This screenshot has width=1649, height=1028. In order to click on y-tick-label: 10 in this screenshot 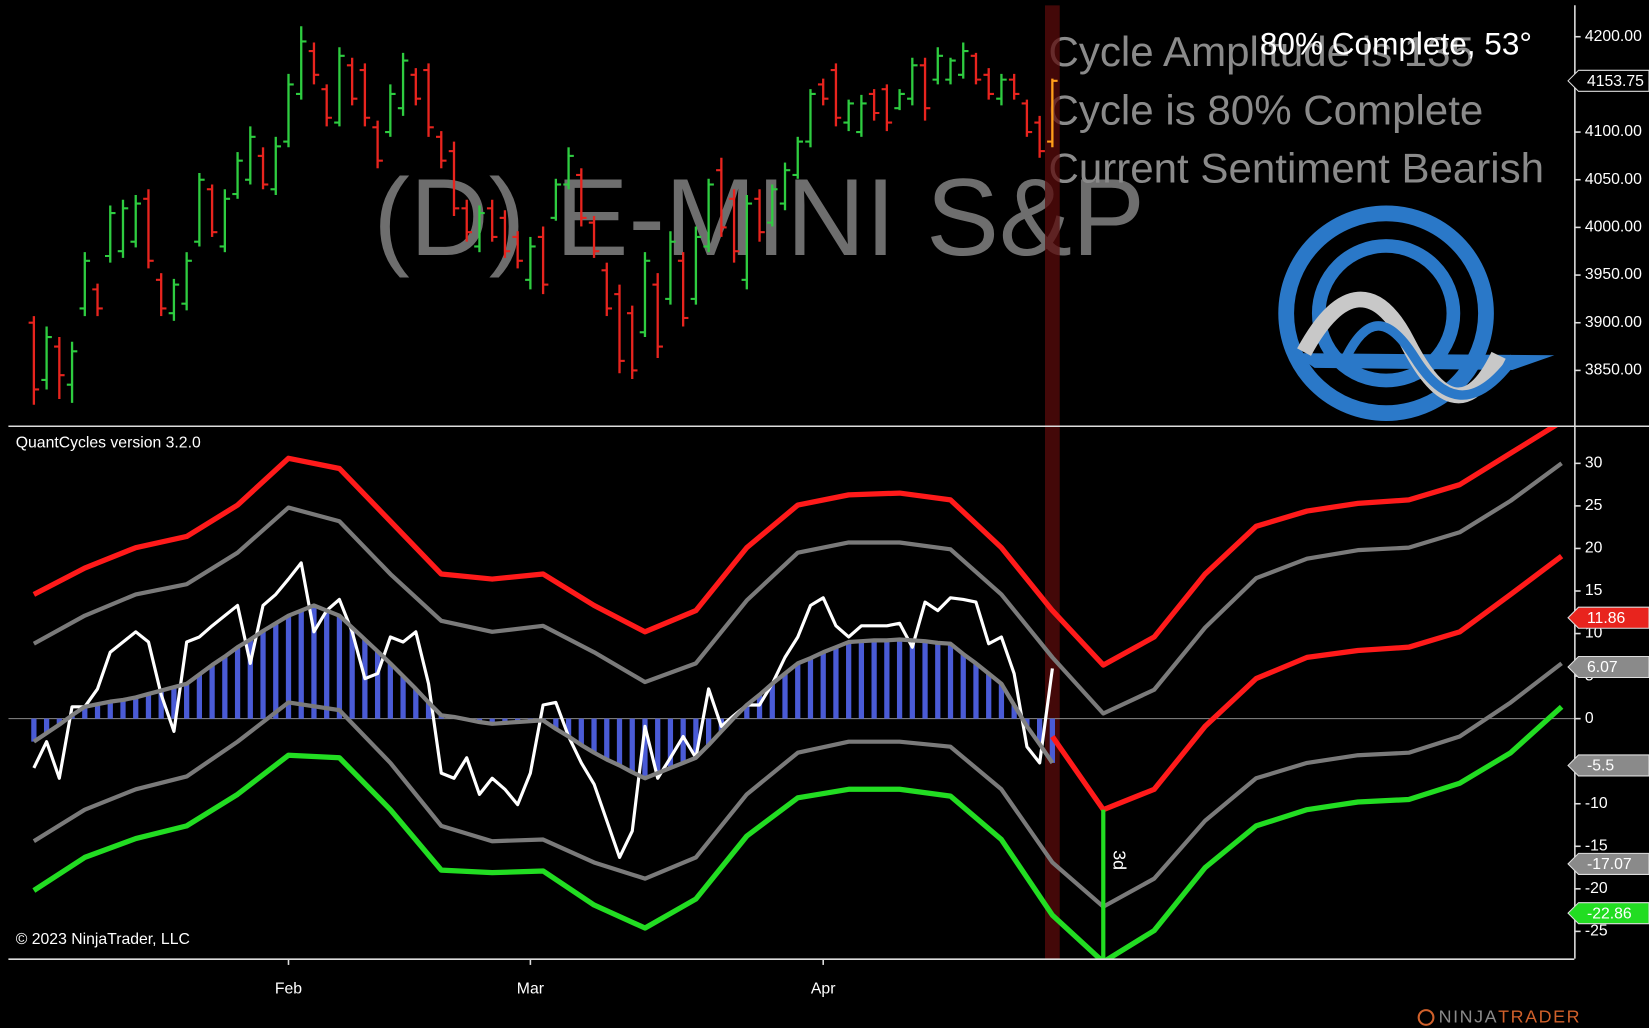, I will do `click(1594, 633)`.